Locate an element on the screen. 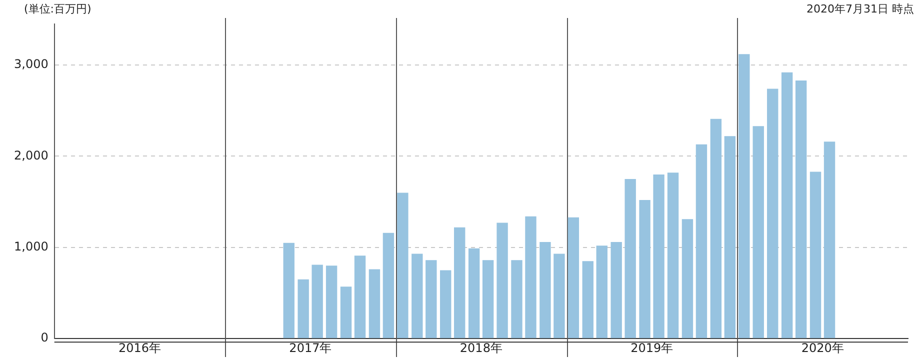 This screenshot has width=922, height=359. y-tick-label: 1,000 is located at coordinates (31, 247).